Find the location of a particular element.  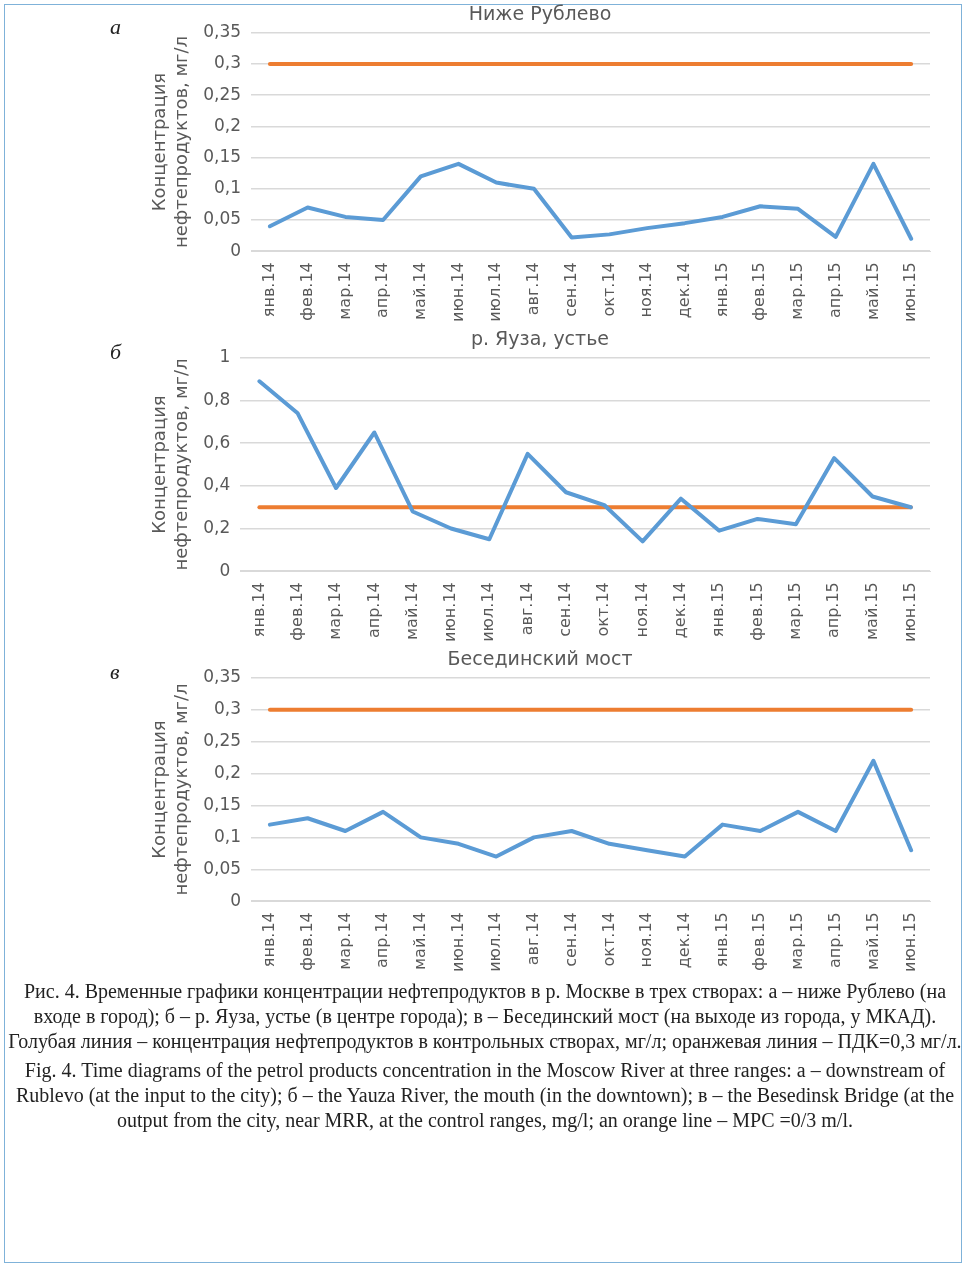

y-tick-label: 0,4 is located at coordinates (217, 484).